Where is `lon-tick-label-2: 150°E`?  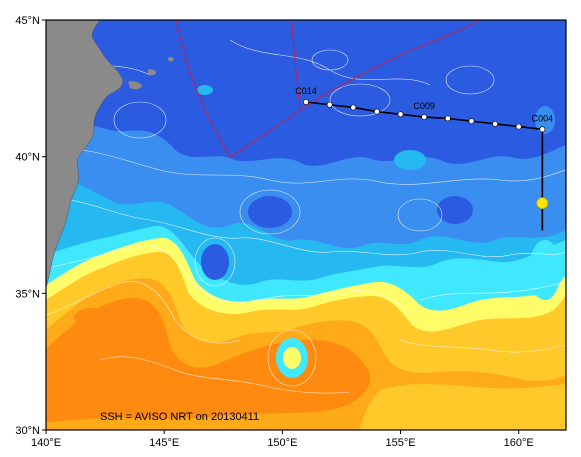 lon-tick-label-2: 150°E is located at coordinates (282, 443).